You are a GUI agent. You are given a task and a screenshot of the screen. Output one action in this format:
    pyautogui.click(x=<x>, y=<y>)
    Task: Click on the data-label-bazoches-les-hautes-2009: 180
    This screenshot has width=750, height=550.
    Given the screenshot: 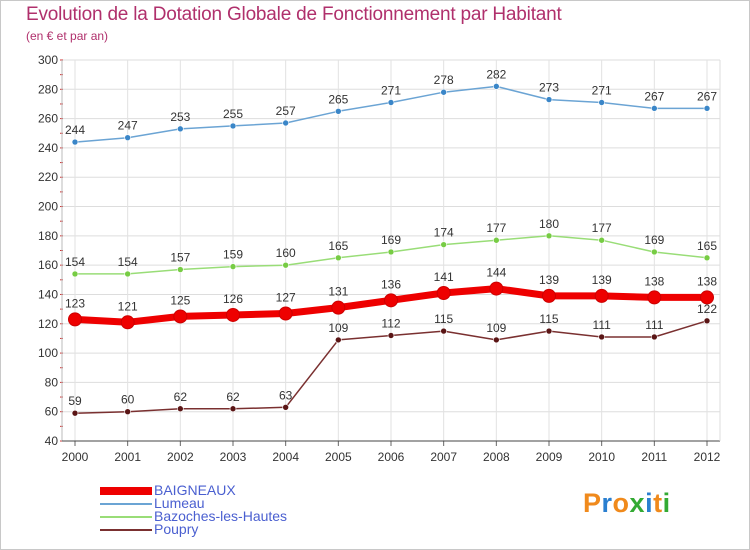 What is the action you would take?
    pyautogui.click(x=549, y=224)
    